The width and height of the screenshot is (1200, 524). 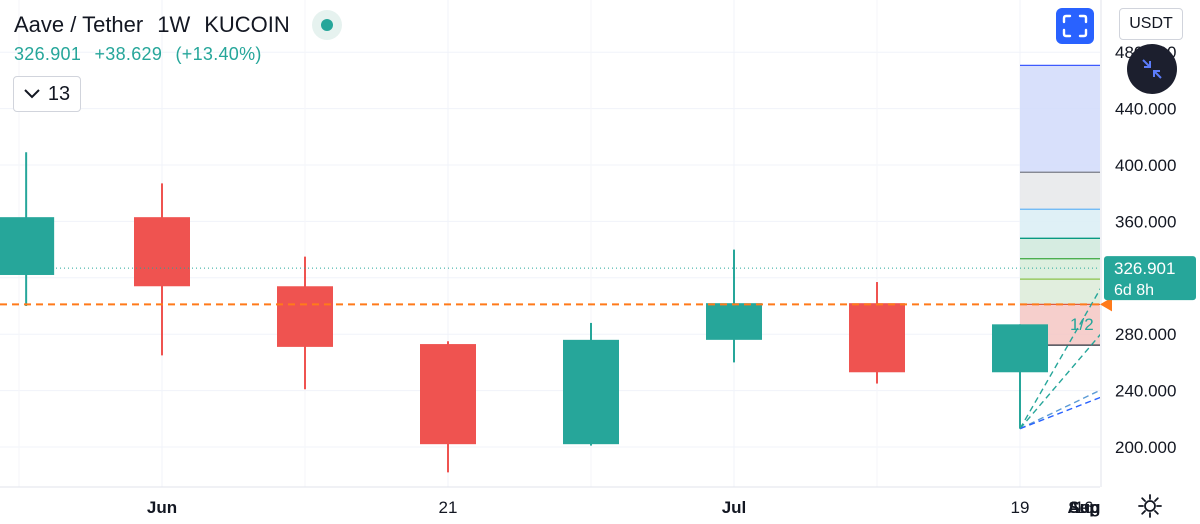 I want to click on gann-label: 1/2, so click(x=1082, y=324).